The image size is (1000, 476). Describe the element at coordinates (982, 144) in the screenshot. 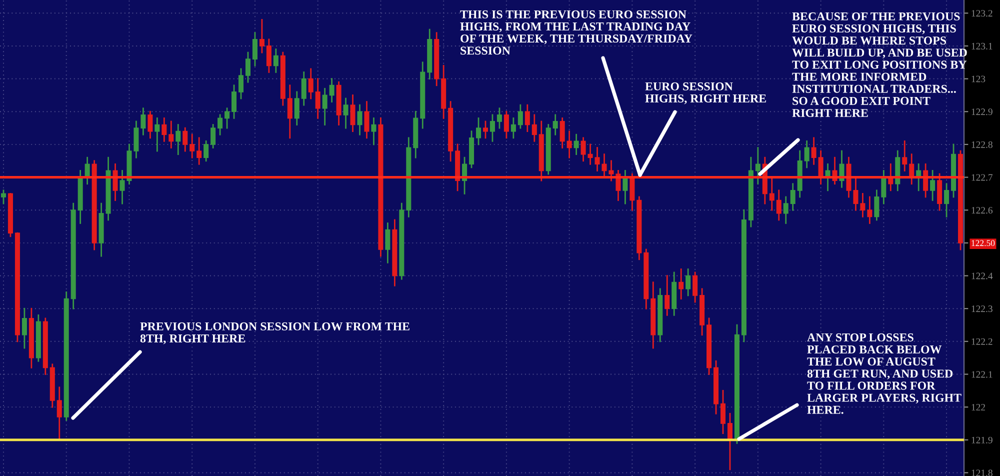

I see `y-tick-label: 122.8` at that location.